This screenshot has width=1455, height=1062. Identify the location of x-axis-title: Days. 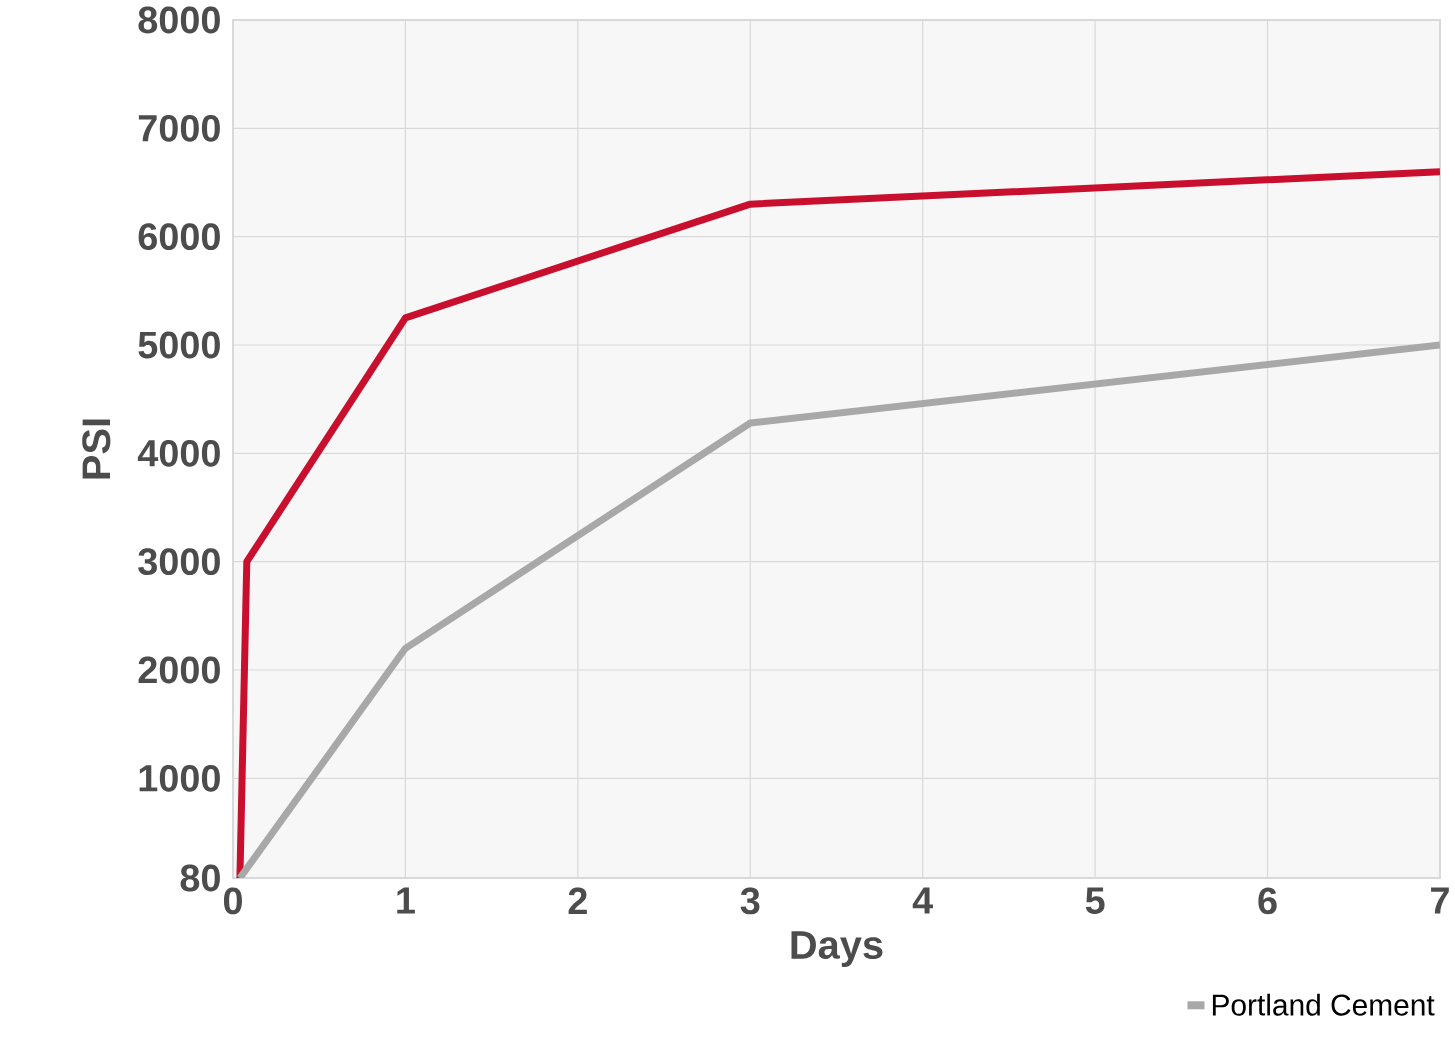
(837, 949).